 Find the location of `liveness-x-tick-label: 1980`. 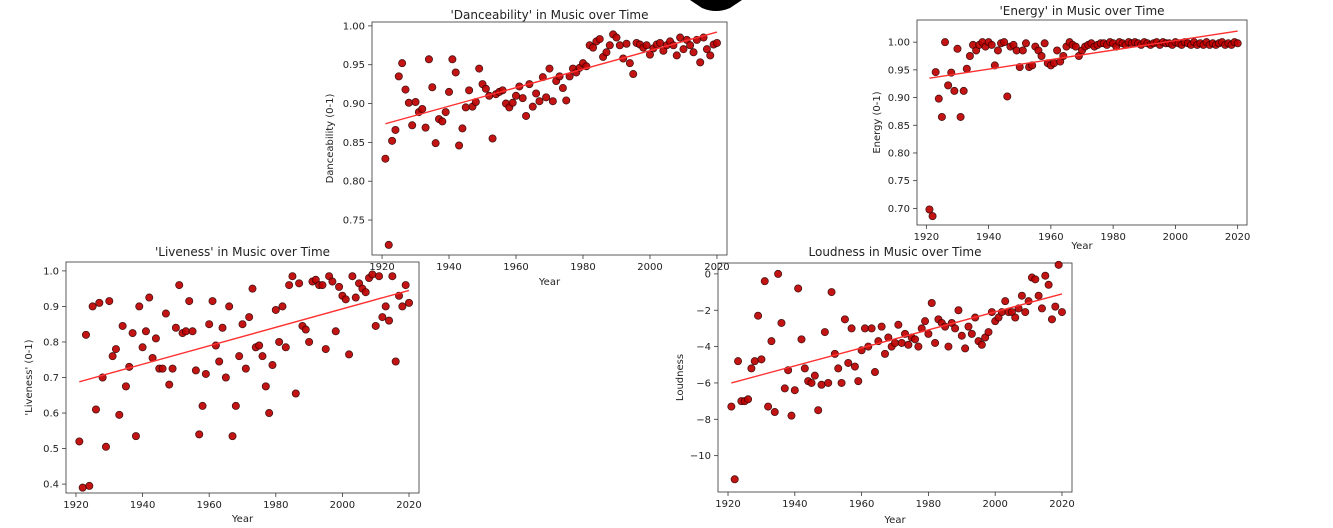

liveness-x-tick-label: 1980 is located at coordinates (275, 505).